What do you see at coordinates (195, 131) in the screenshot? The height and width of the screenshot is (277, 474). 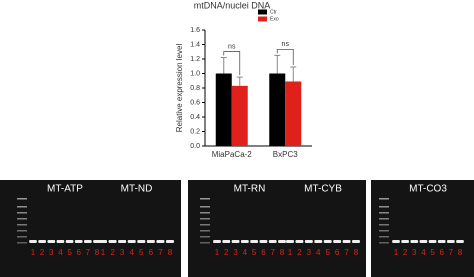 I see `y-tick-label: 0.2` at bounding box center [195, 131].